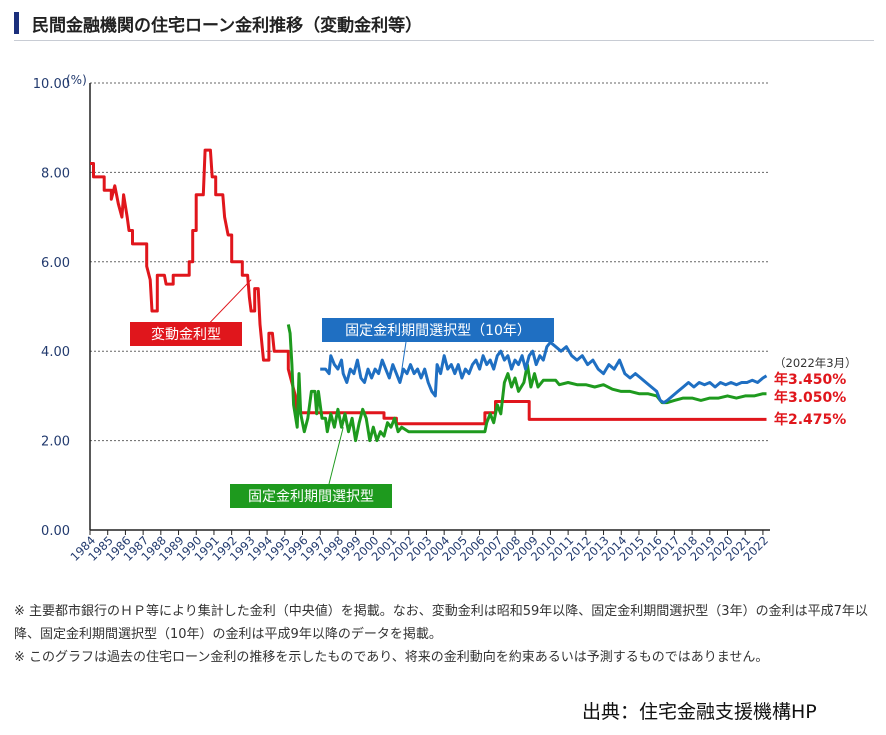  I want to click on y-tick-label: 2.00, so click(55, 442).